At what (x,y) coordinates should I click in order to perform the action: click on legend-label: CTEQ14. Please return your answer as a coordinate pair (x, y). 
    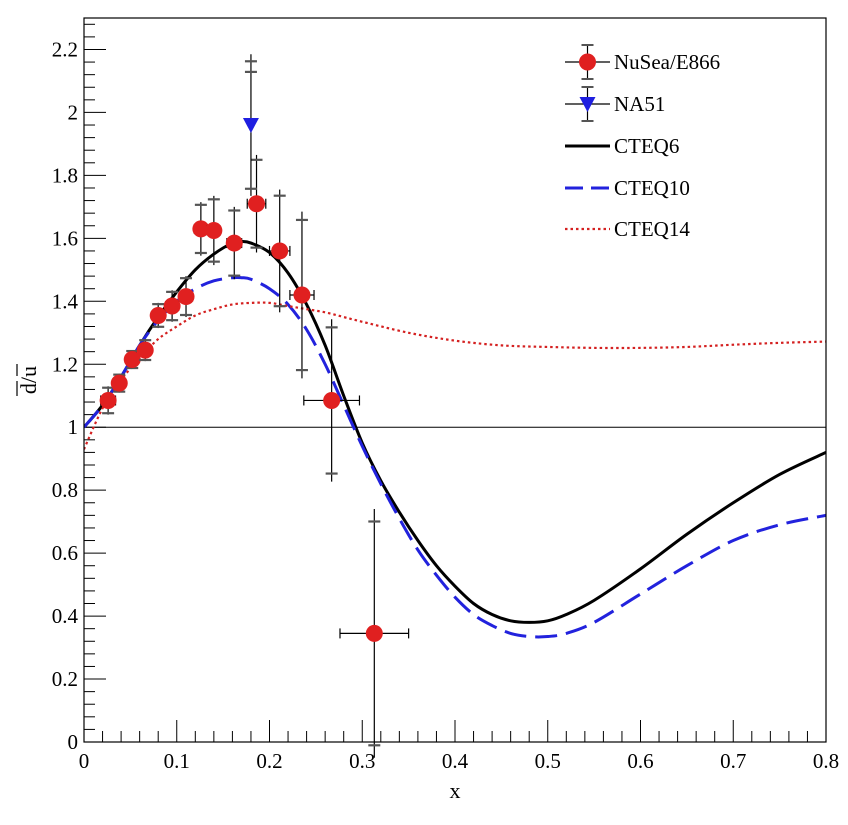
    Looking at the image, I should click on (652, 229).